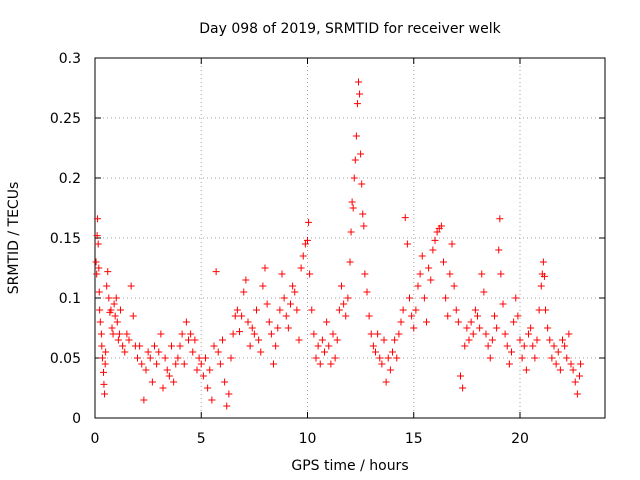 The height and width of the screenshot is (480, 640). Describe the element at coordinates (65, 239) in the screenshot. I see `y-tick-label: 0.15` at that location.